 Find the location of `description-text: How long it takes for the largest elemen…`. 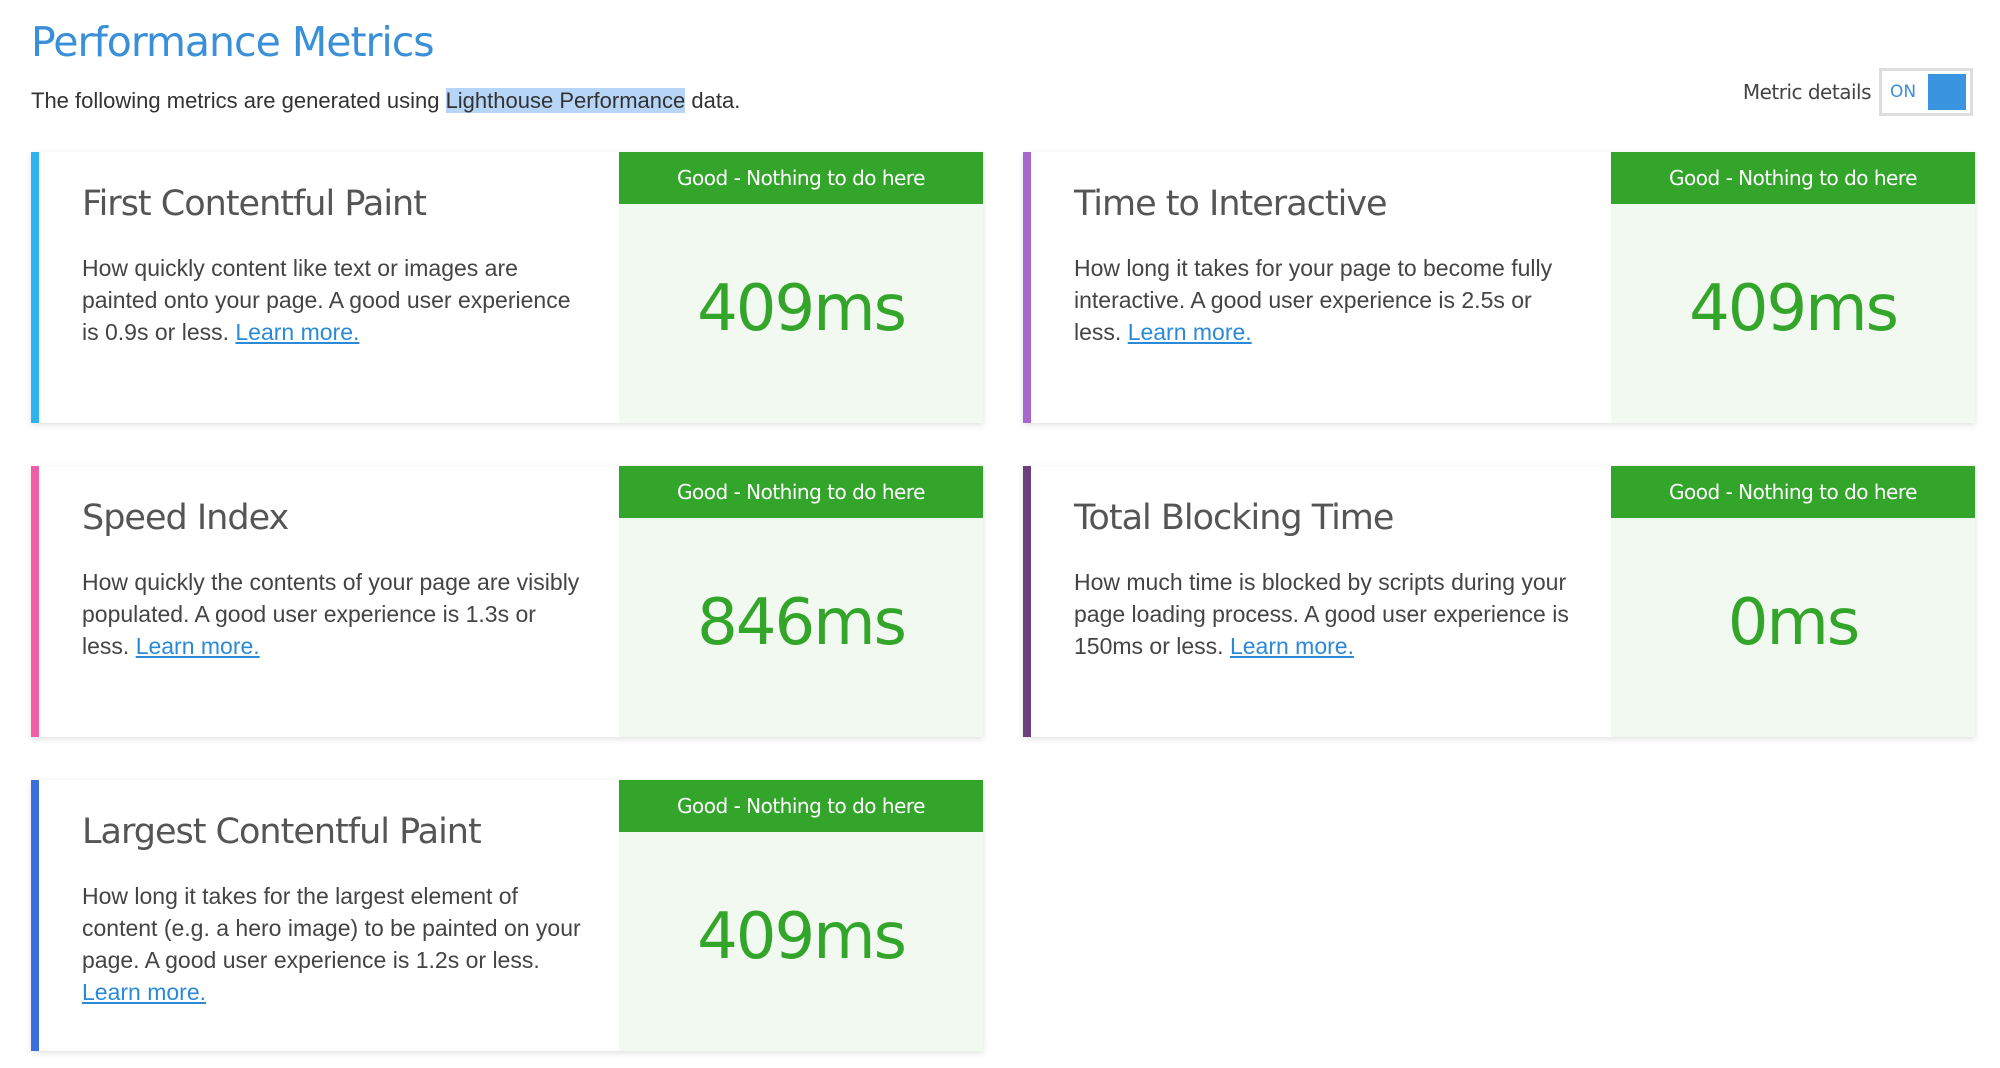

description-text: How long it takes for the largest elemen… is located at coordinates (331, 928).